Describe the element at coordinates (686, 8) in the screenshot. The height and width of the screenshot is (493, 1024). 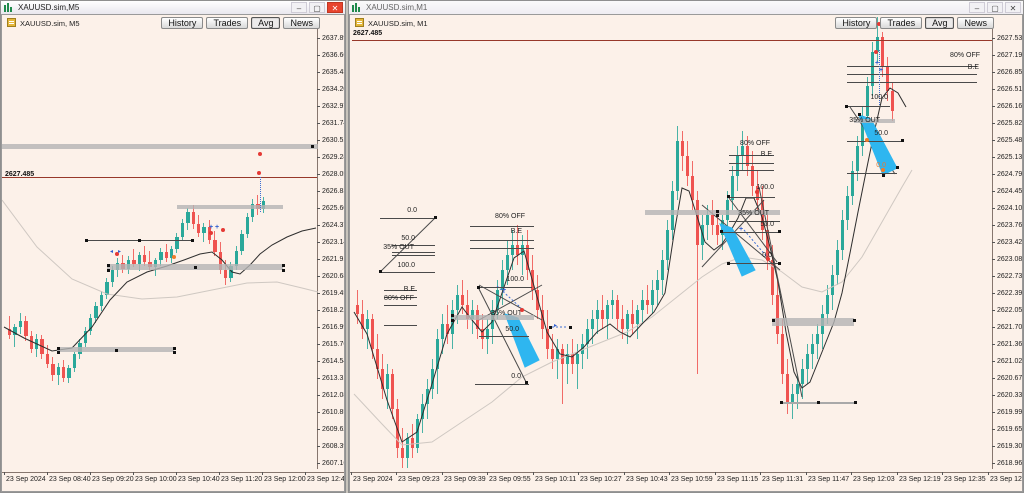
I see `titlebar: XAUUSD.sim,M1 – ▢ ✕` at that location.